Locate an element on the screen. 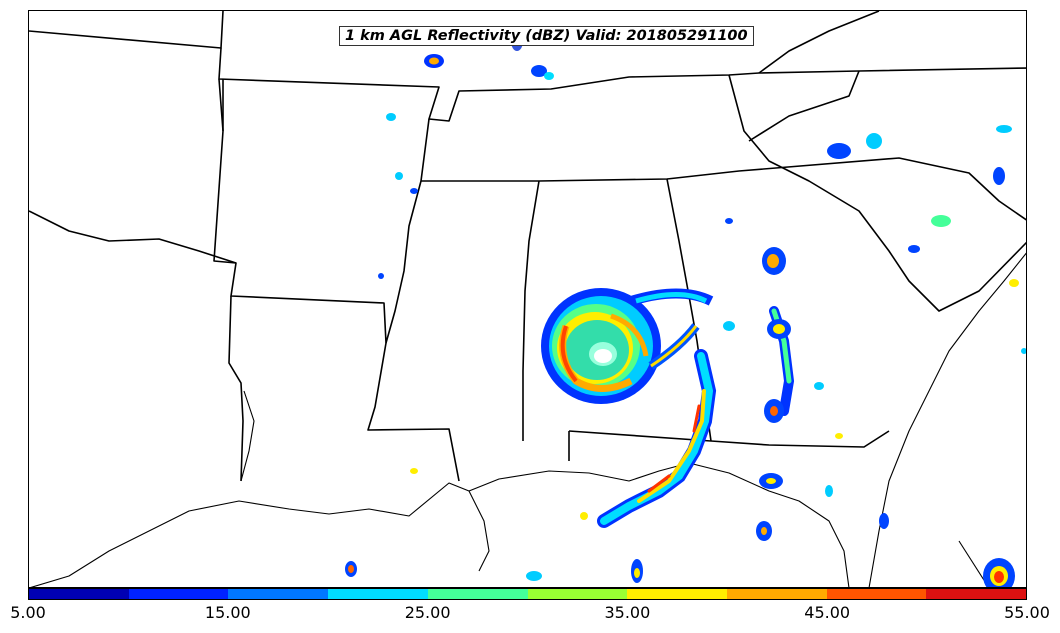 The height and width of the screenshot is (633, 1060). rainband is located at coordinates (696, 417).